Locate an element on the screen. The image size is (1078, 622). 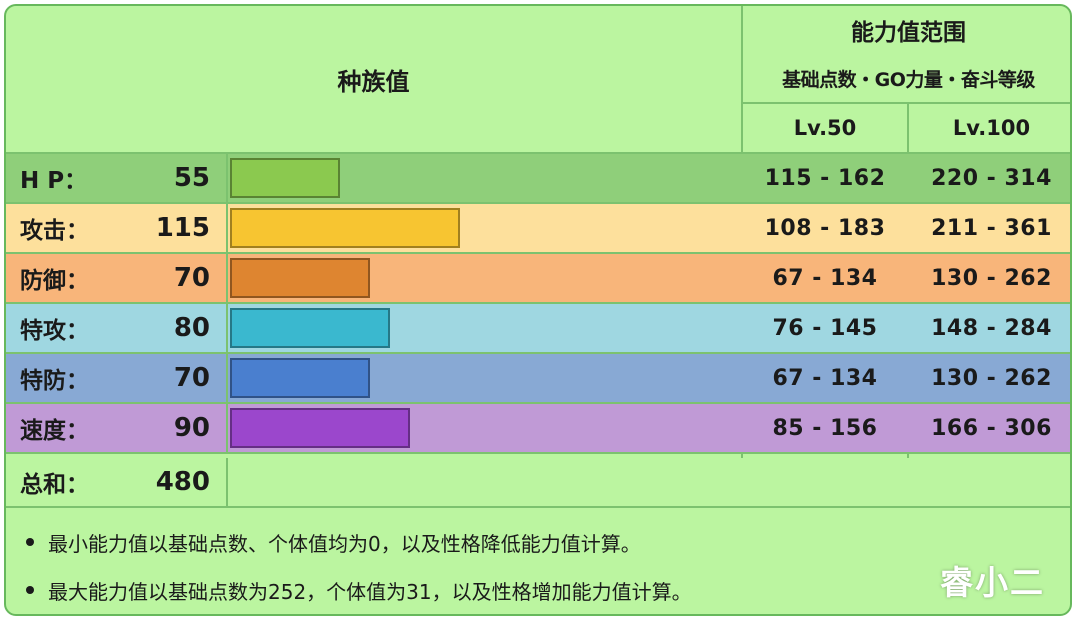
total-empty-cell is located at coordinates (648, 482).